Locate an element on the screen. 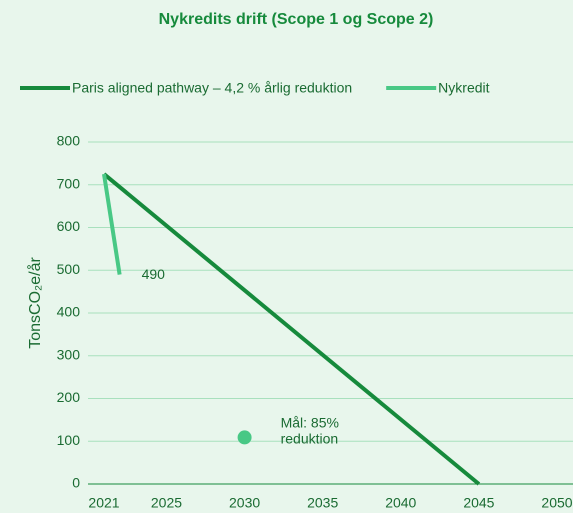  target-point is located at coordinates (244, 437).